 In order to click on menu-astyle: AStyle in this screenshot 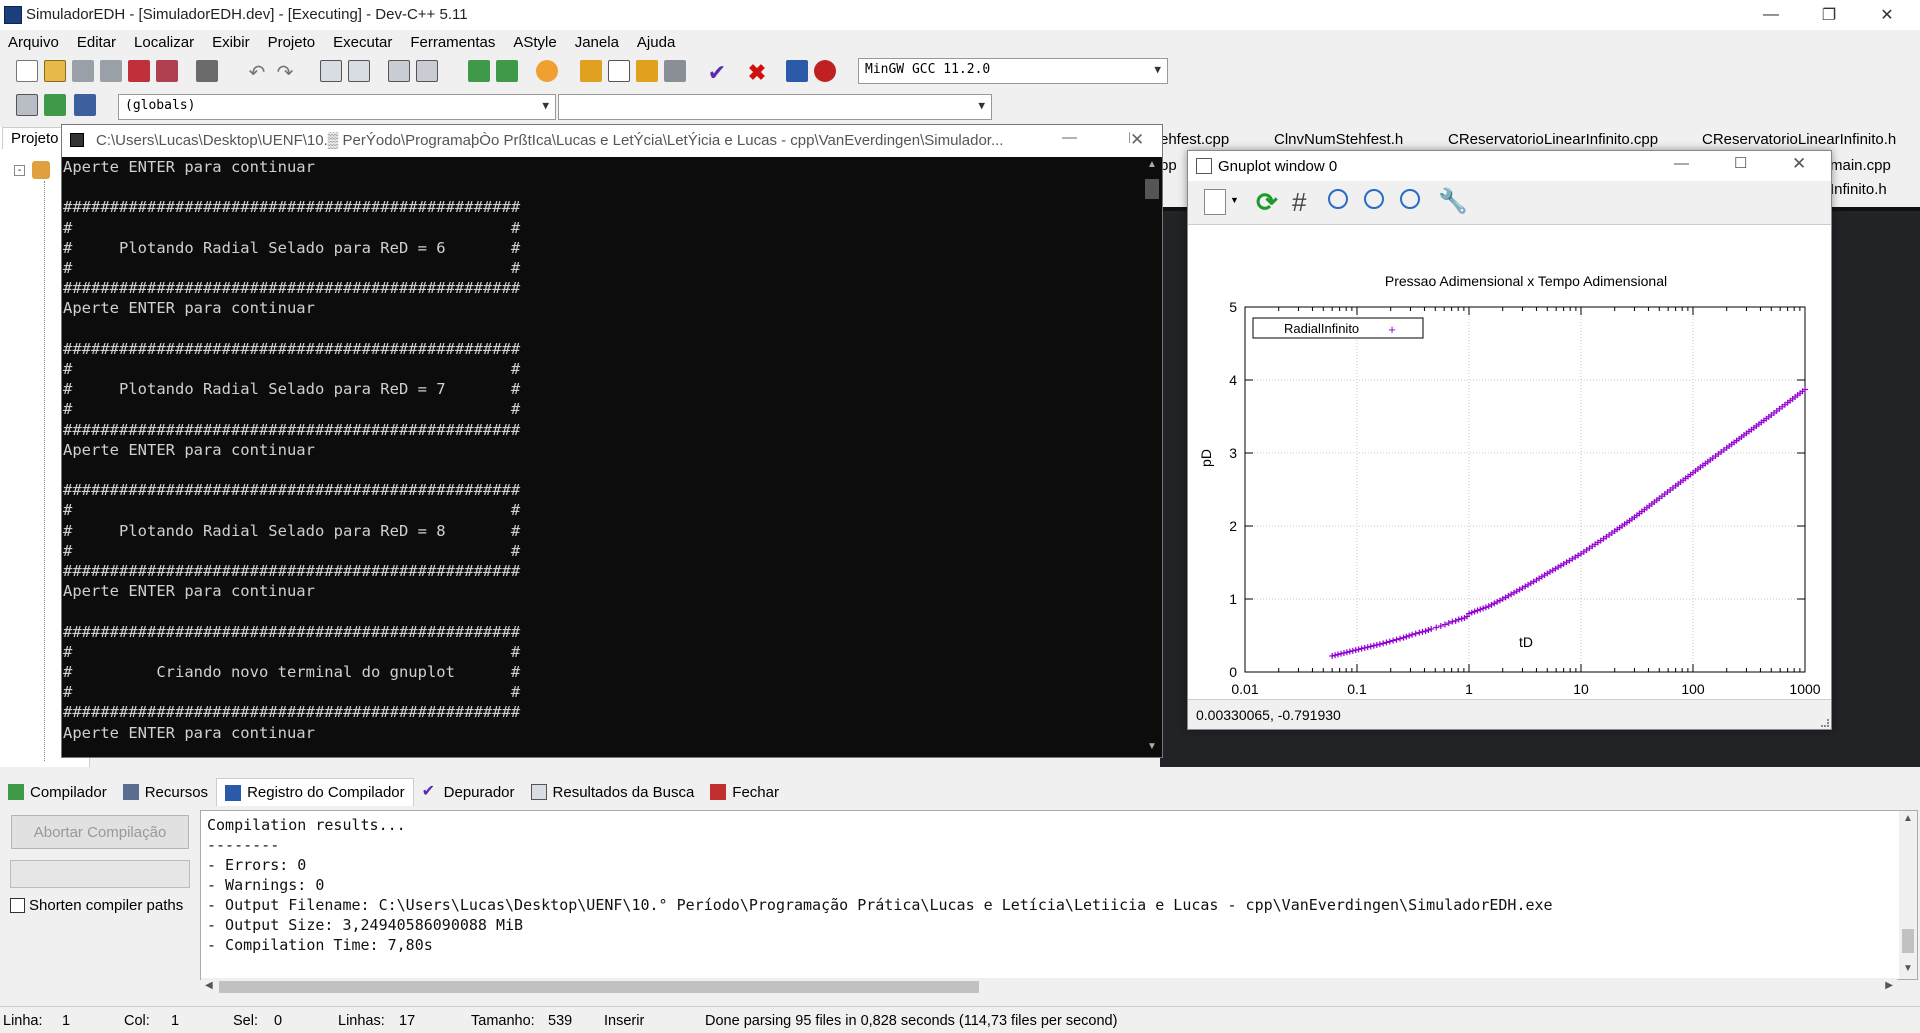, I will do `click(535, 42)`.